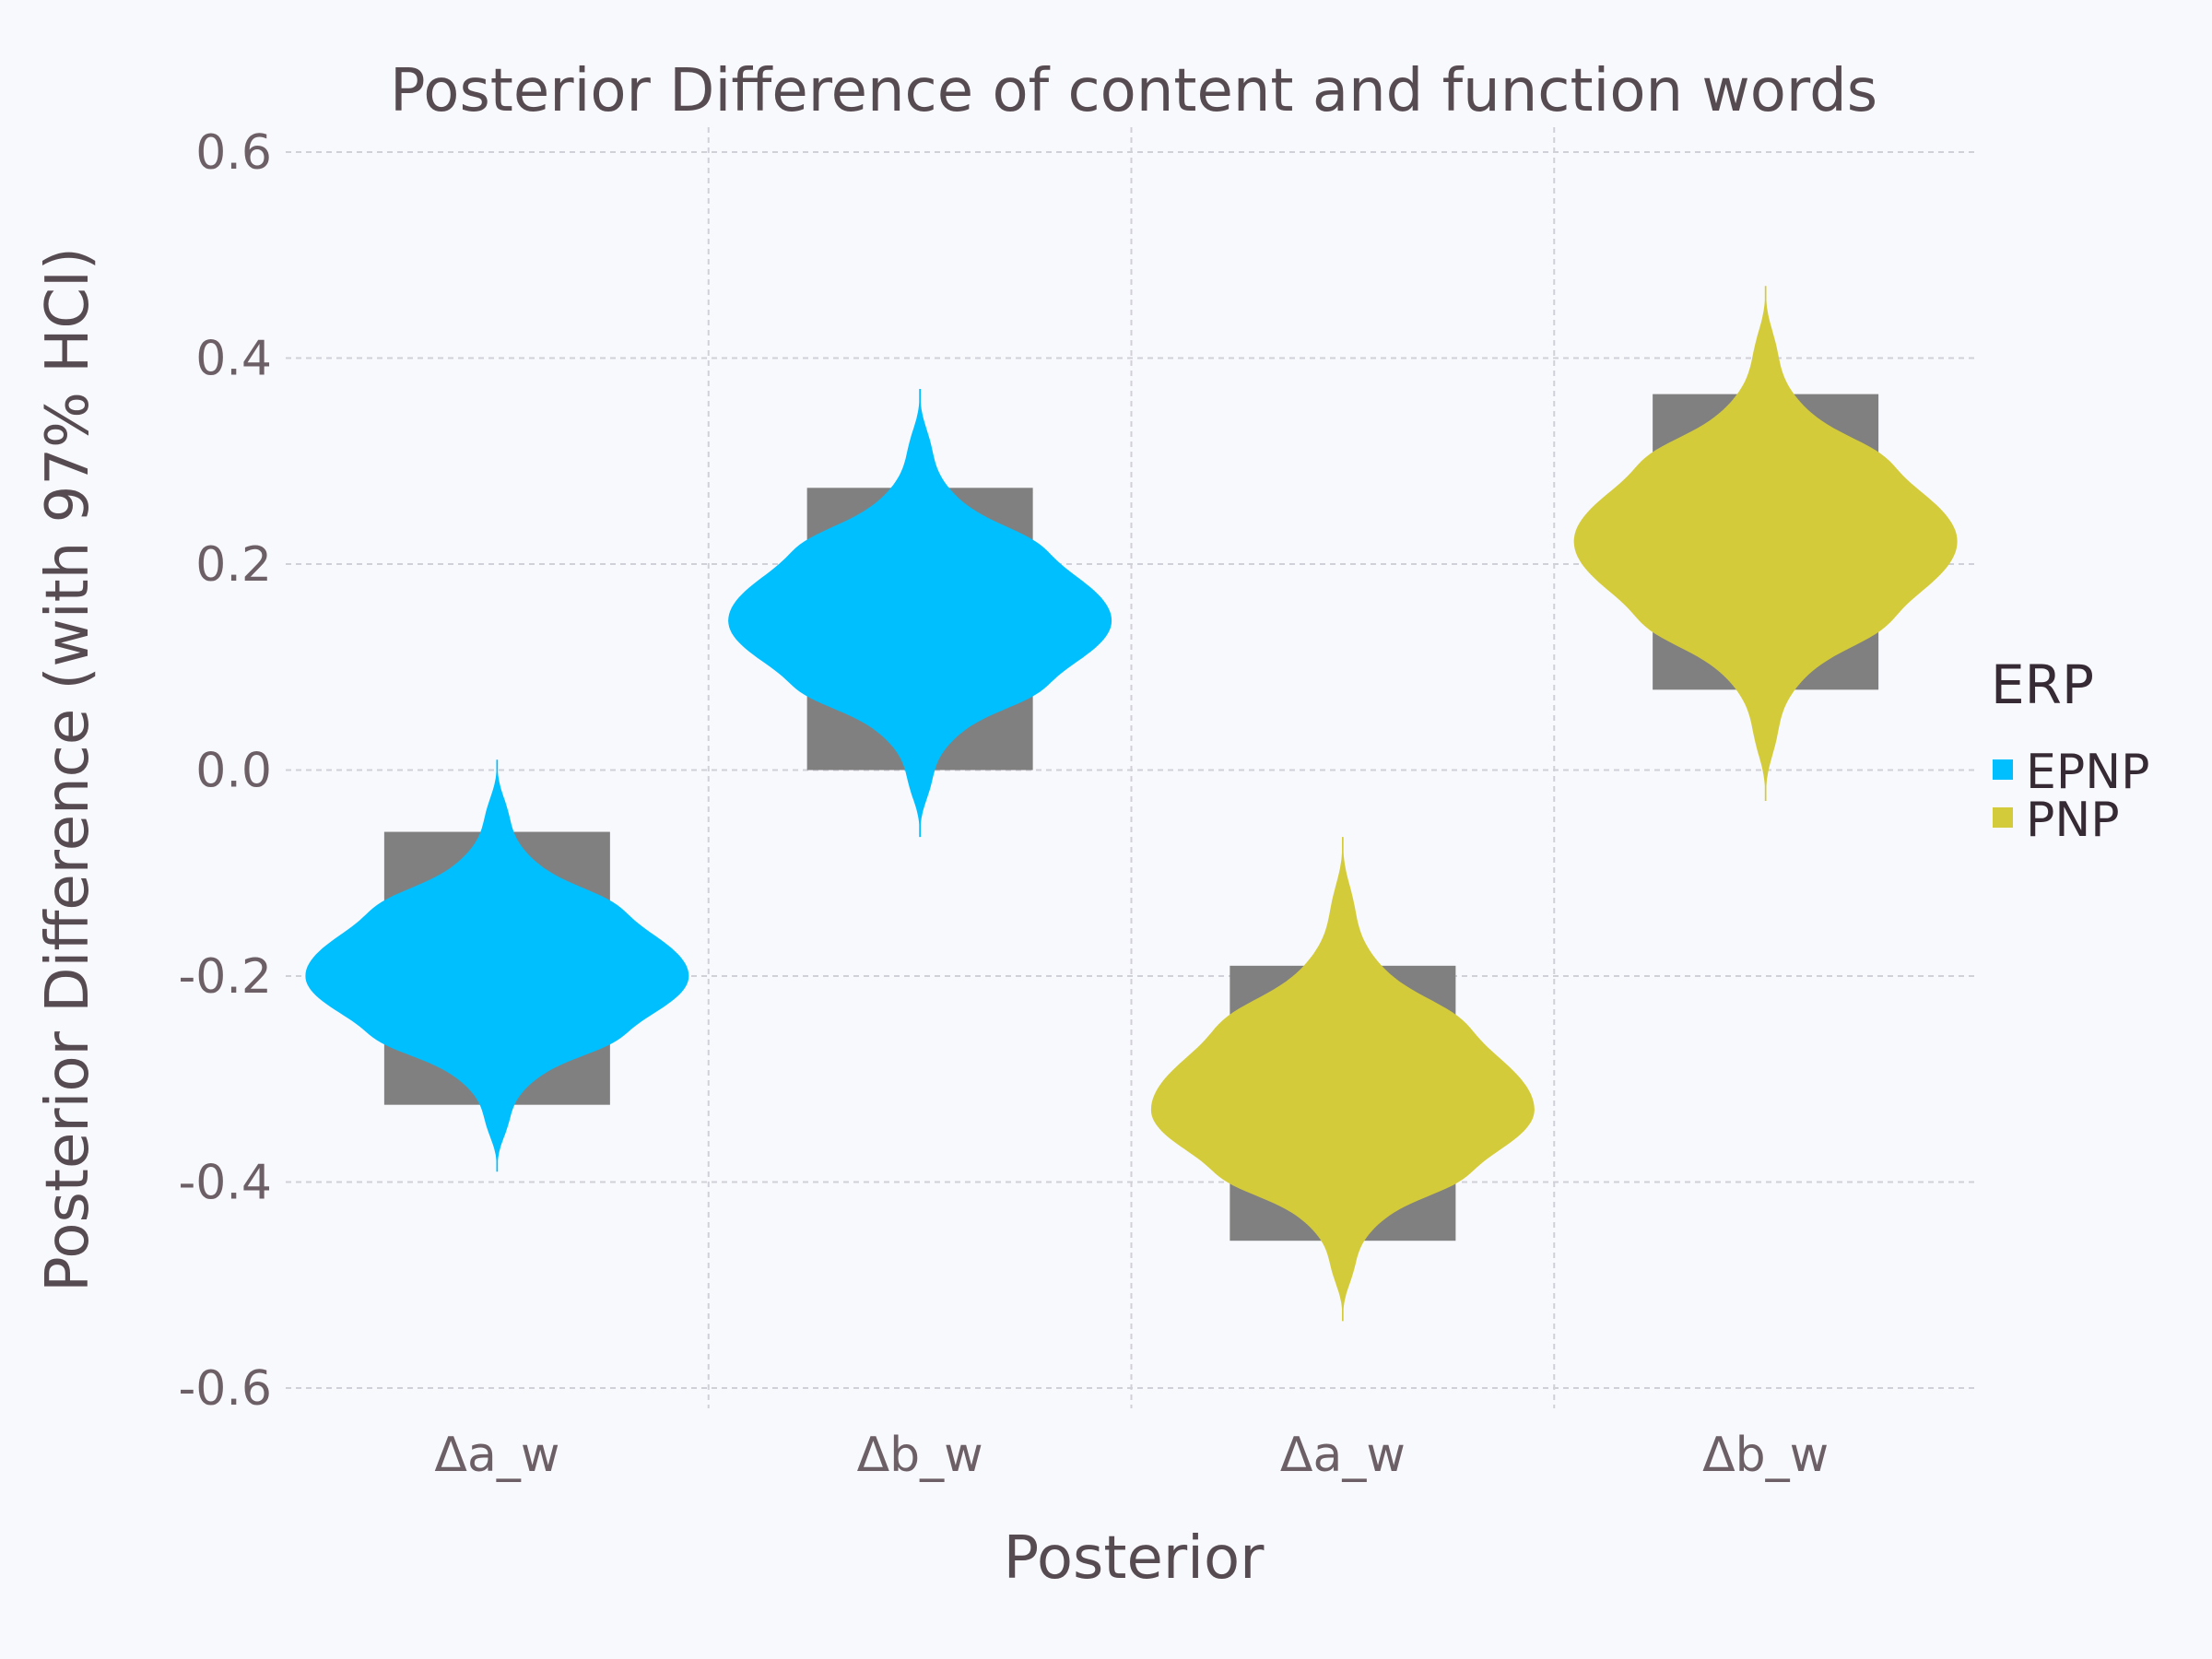  What do you see at coordinates (68, 769) in the screenshot?
I see `y-axis-label: Posterior Difference (with 97% HCI)` at bounding box center [68, 769].